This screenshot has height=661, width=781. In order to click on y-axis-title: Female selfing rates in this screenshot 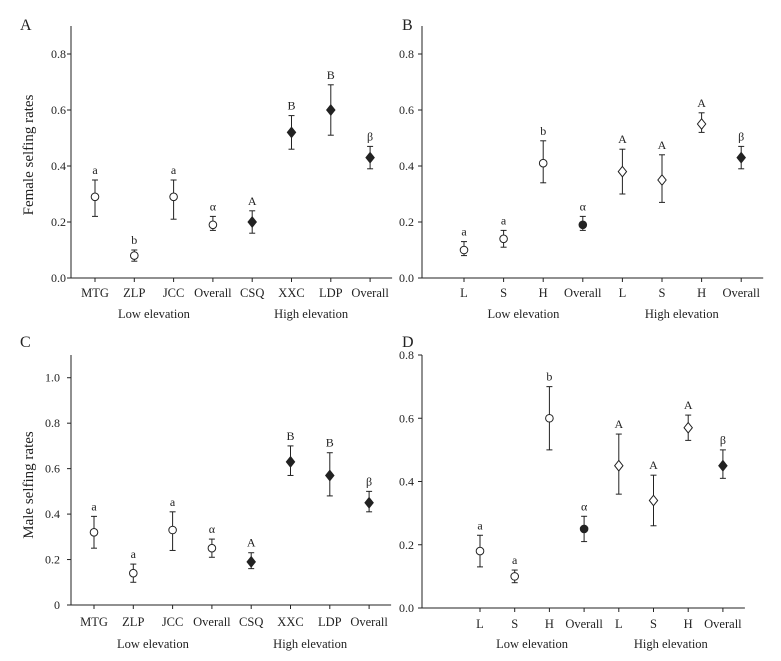, I will do `click(29, 154)`.